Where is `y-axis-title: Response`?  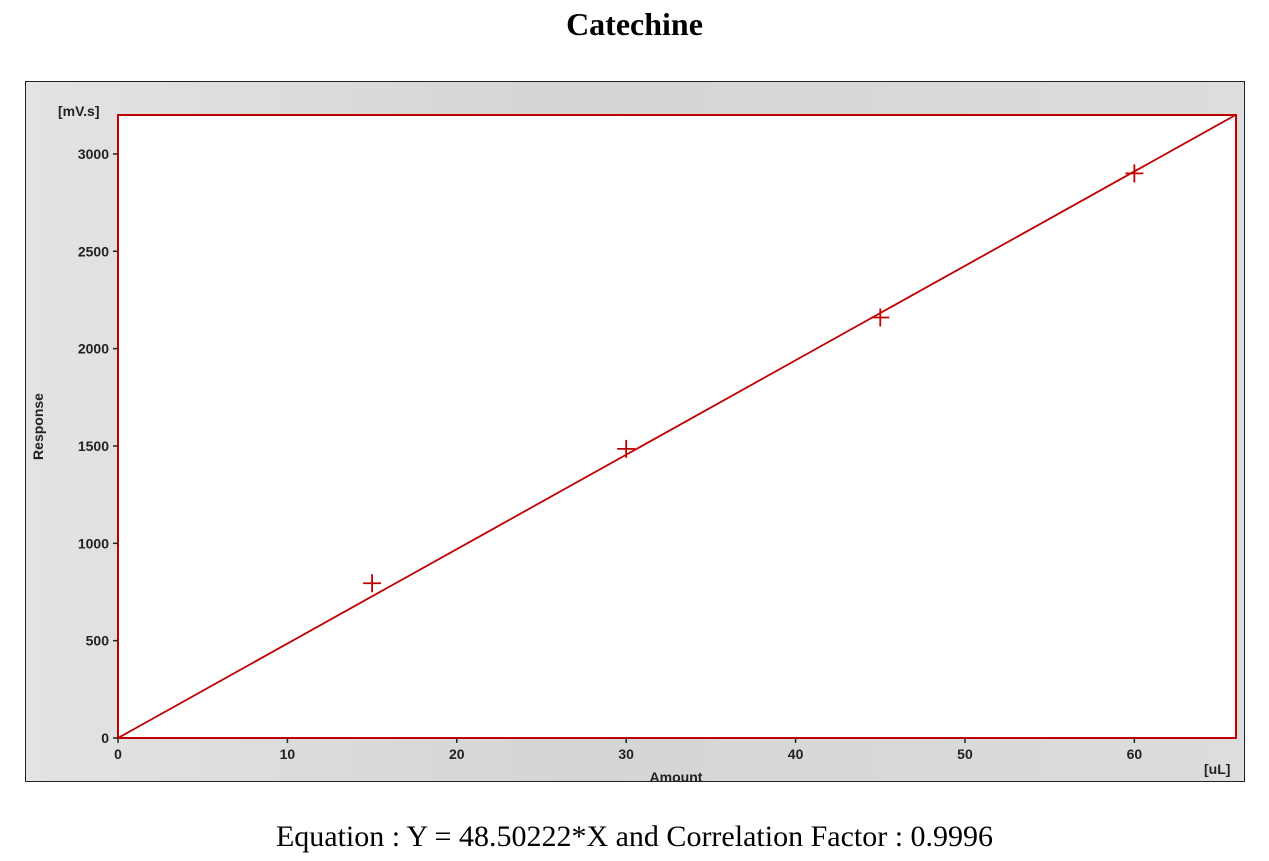 y-axis-title: Response is located at coordinates (38, 426).